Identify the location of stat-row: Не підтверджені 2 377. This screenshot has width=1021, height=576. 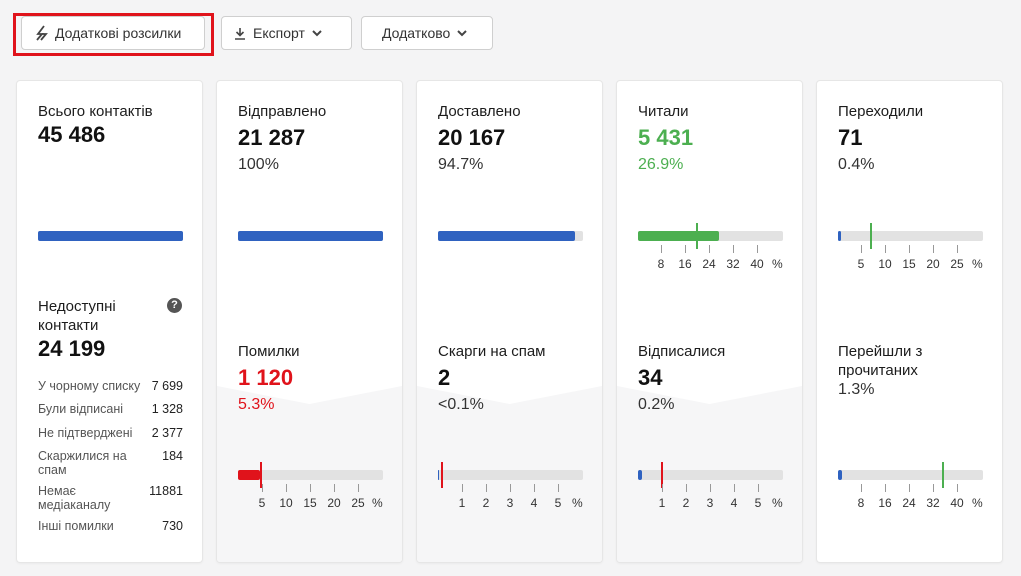
(110, 433).